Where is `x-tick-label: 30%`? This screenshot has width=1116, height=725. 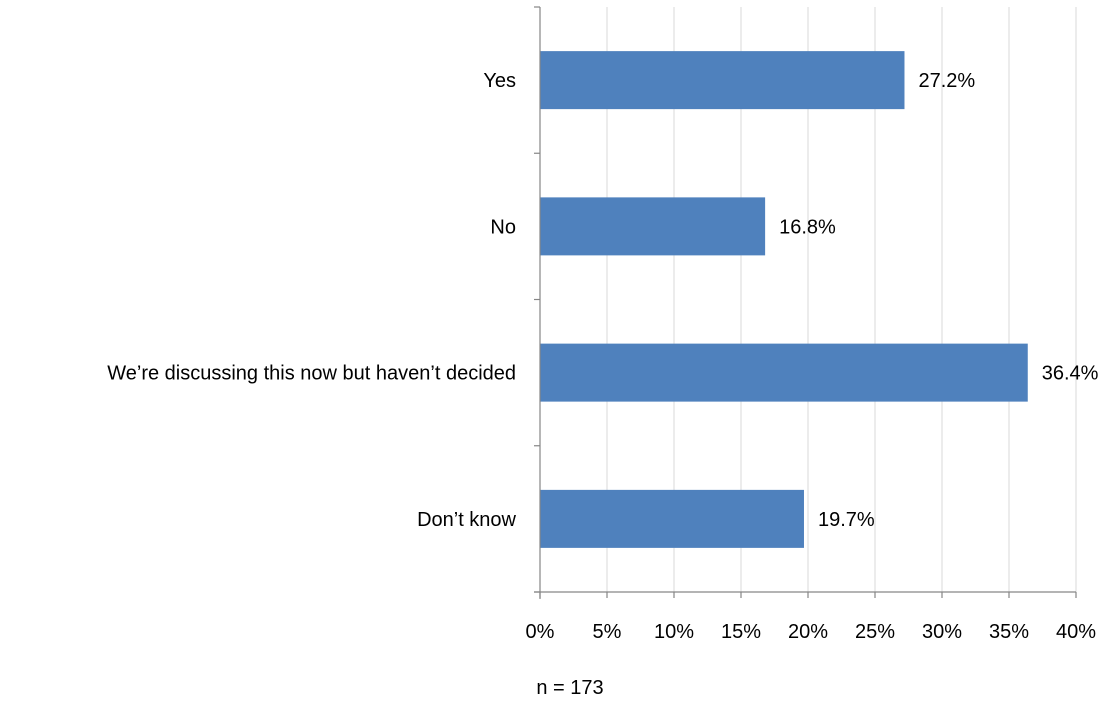 x-tick-label: 30% is located at coordinates (942, 632).